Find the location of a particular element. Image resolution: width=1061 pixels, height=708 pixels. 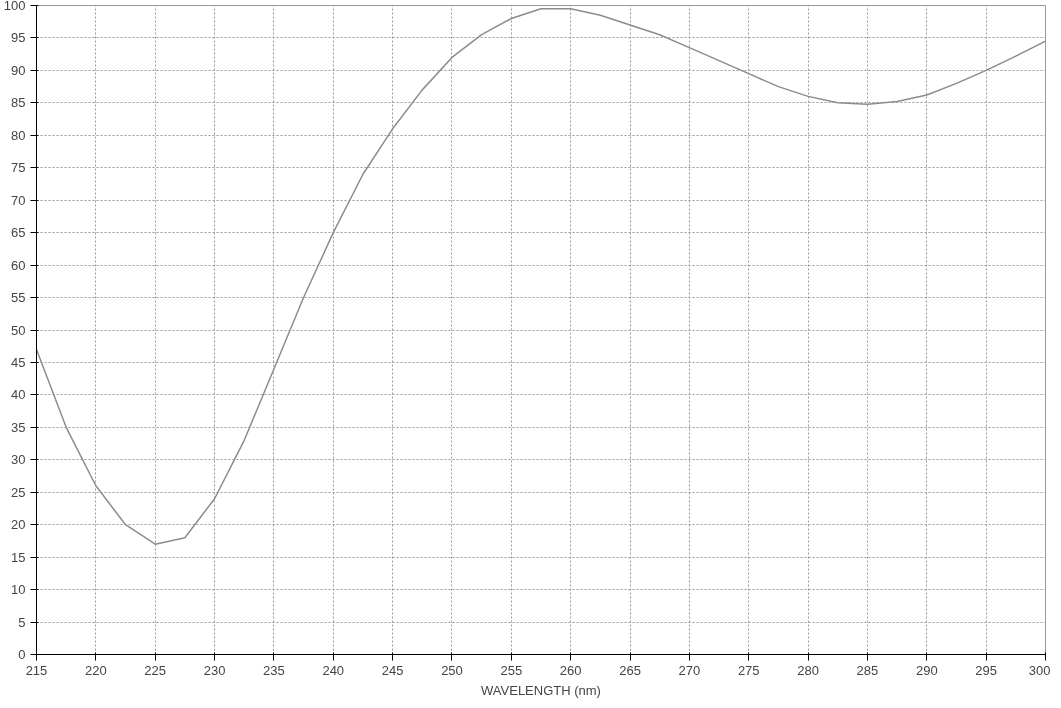

x-tick-label: 225 is located at coordinates (155, 670).